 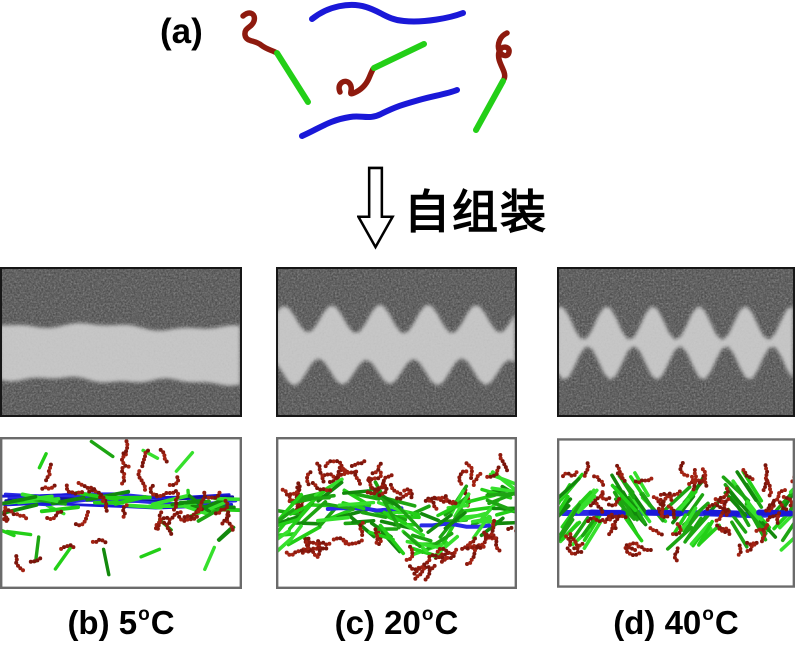 I want to click on panel-a-label: (a), so click(x=181, y=31).